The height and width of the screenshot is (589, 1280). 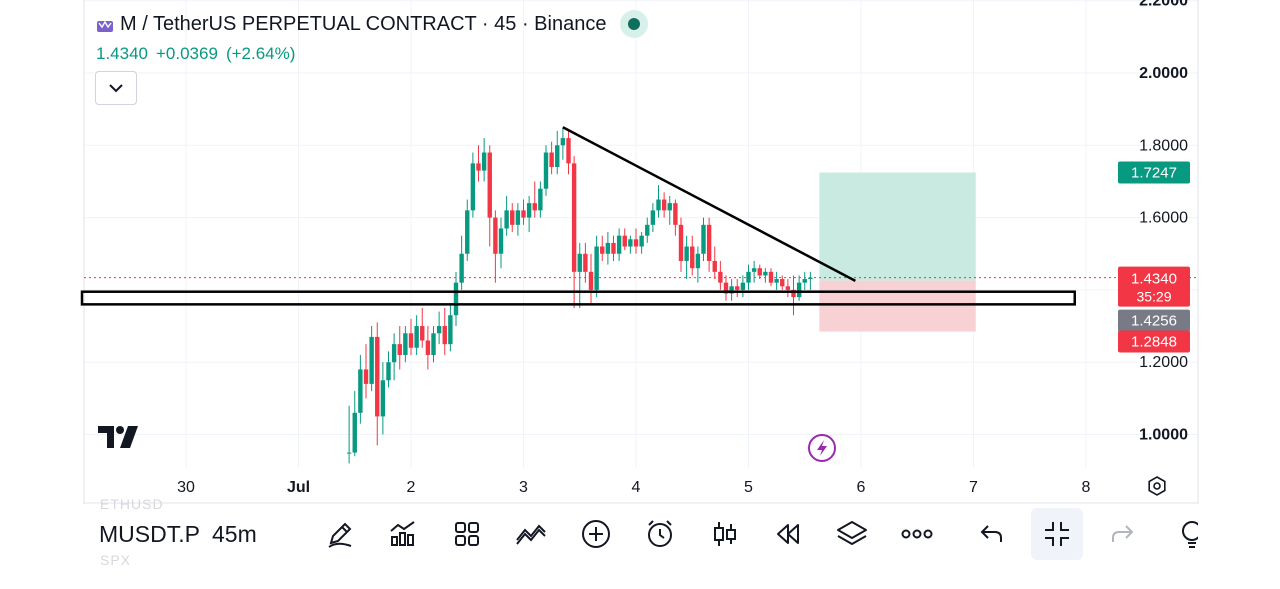 I want to click on time-tick-label: 4, so click(x=636, y=487).